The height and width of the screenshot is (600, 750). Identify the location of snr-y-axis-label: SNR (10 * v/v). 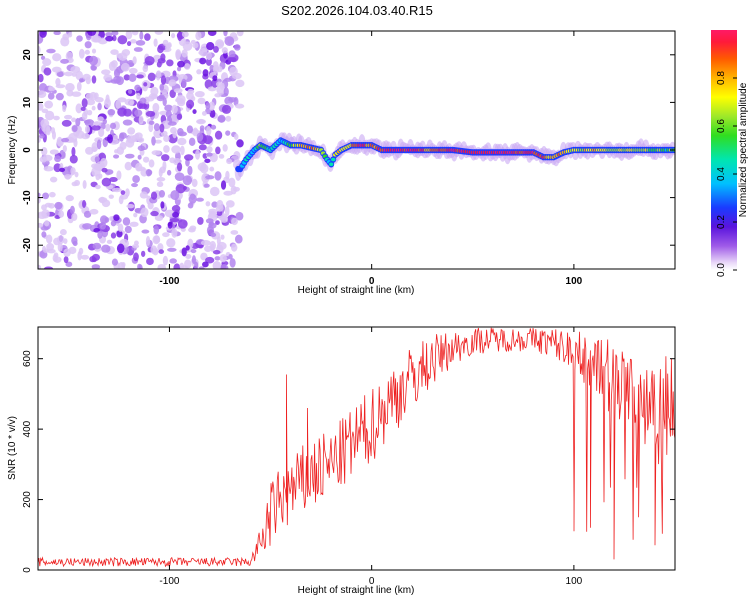
(12, 448).